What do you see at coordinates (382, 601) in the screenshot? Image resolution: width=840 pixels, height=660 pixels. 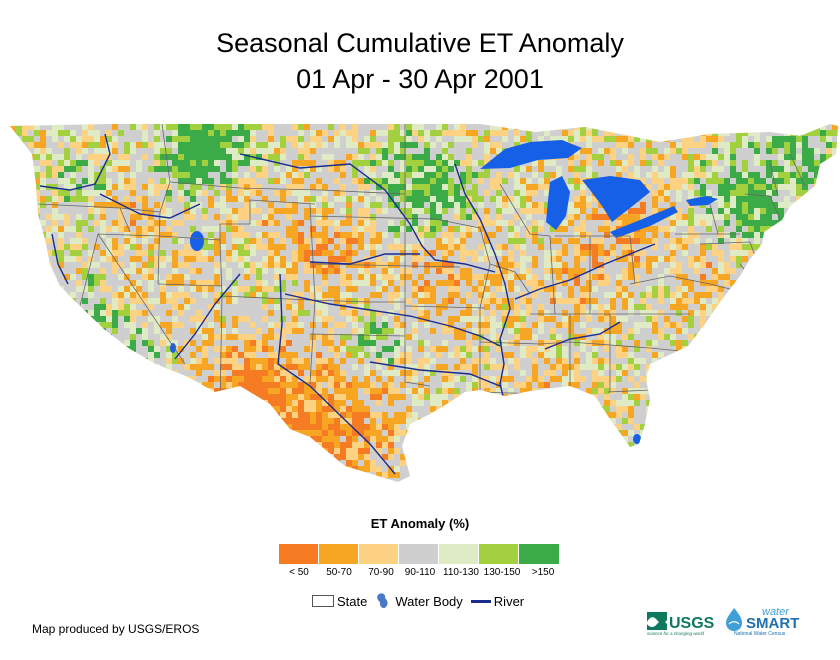 I see `water-body-icon` at bounding box center [382, 601].